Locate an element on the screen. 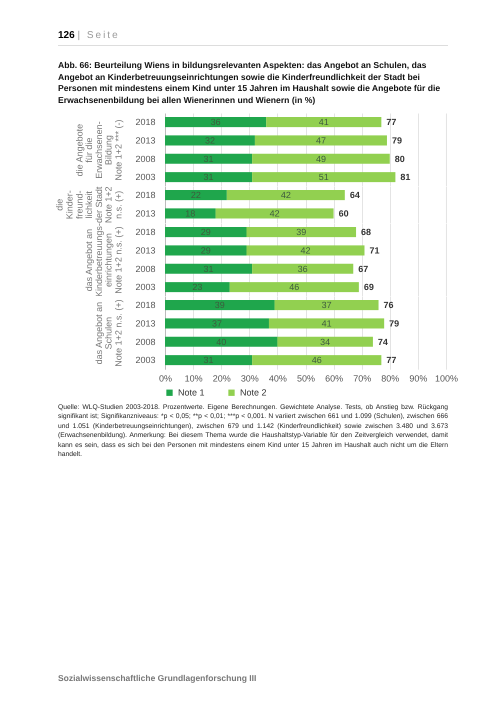  data-label: 32 is located at coordinates (209, 140).